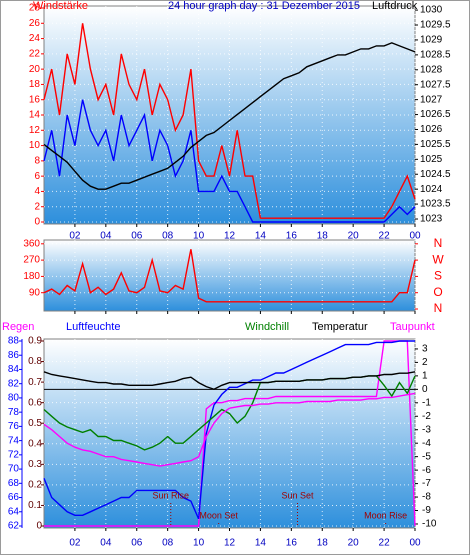  What do you see at coordinates (425, 389) in the screenshot?
I see `y2-tick-label: 0` at bounding box center [425, 389].